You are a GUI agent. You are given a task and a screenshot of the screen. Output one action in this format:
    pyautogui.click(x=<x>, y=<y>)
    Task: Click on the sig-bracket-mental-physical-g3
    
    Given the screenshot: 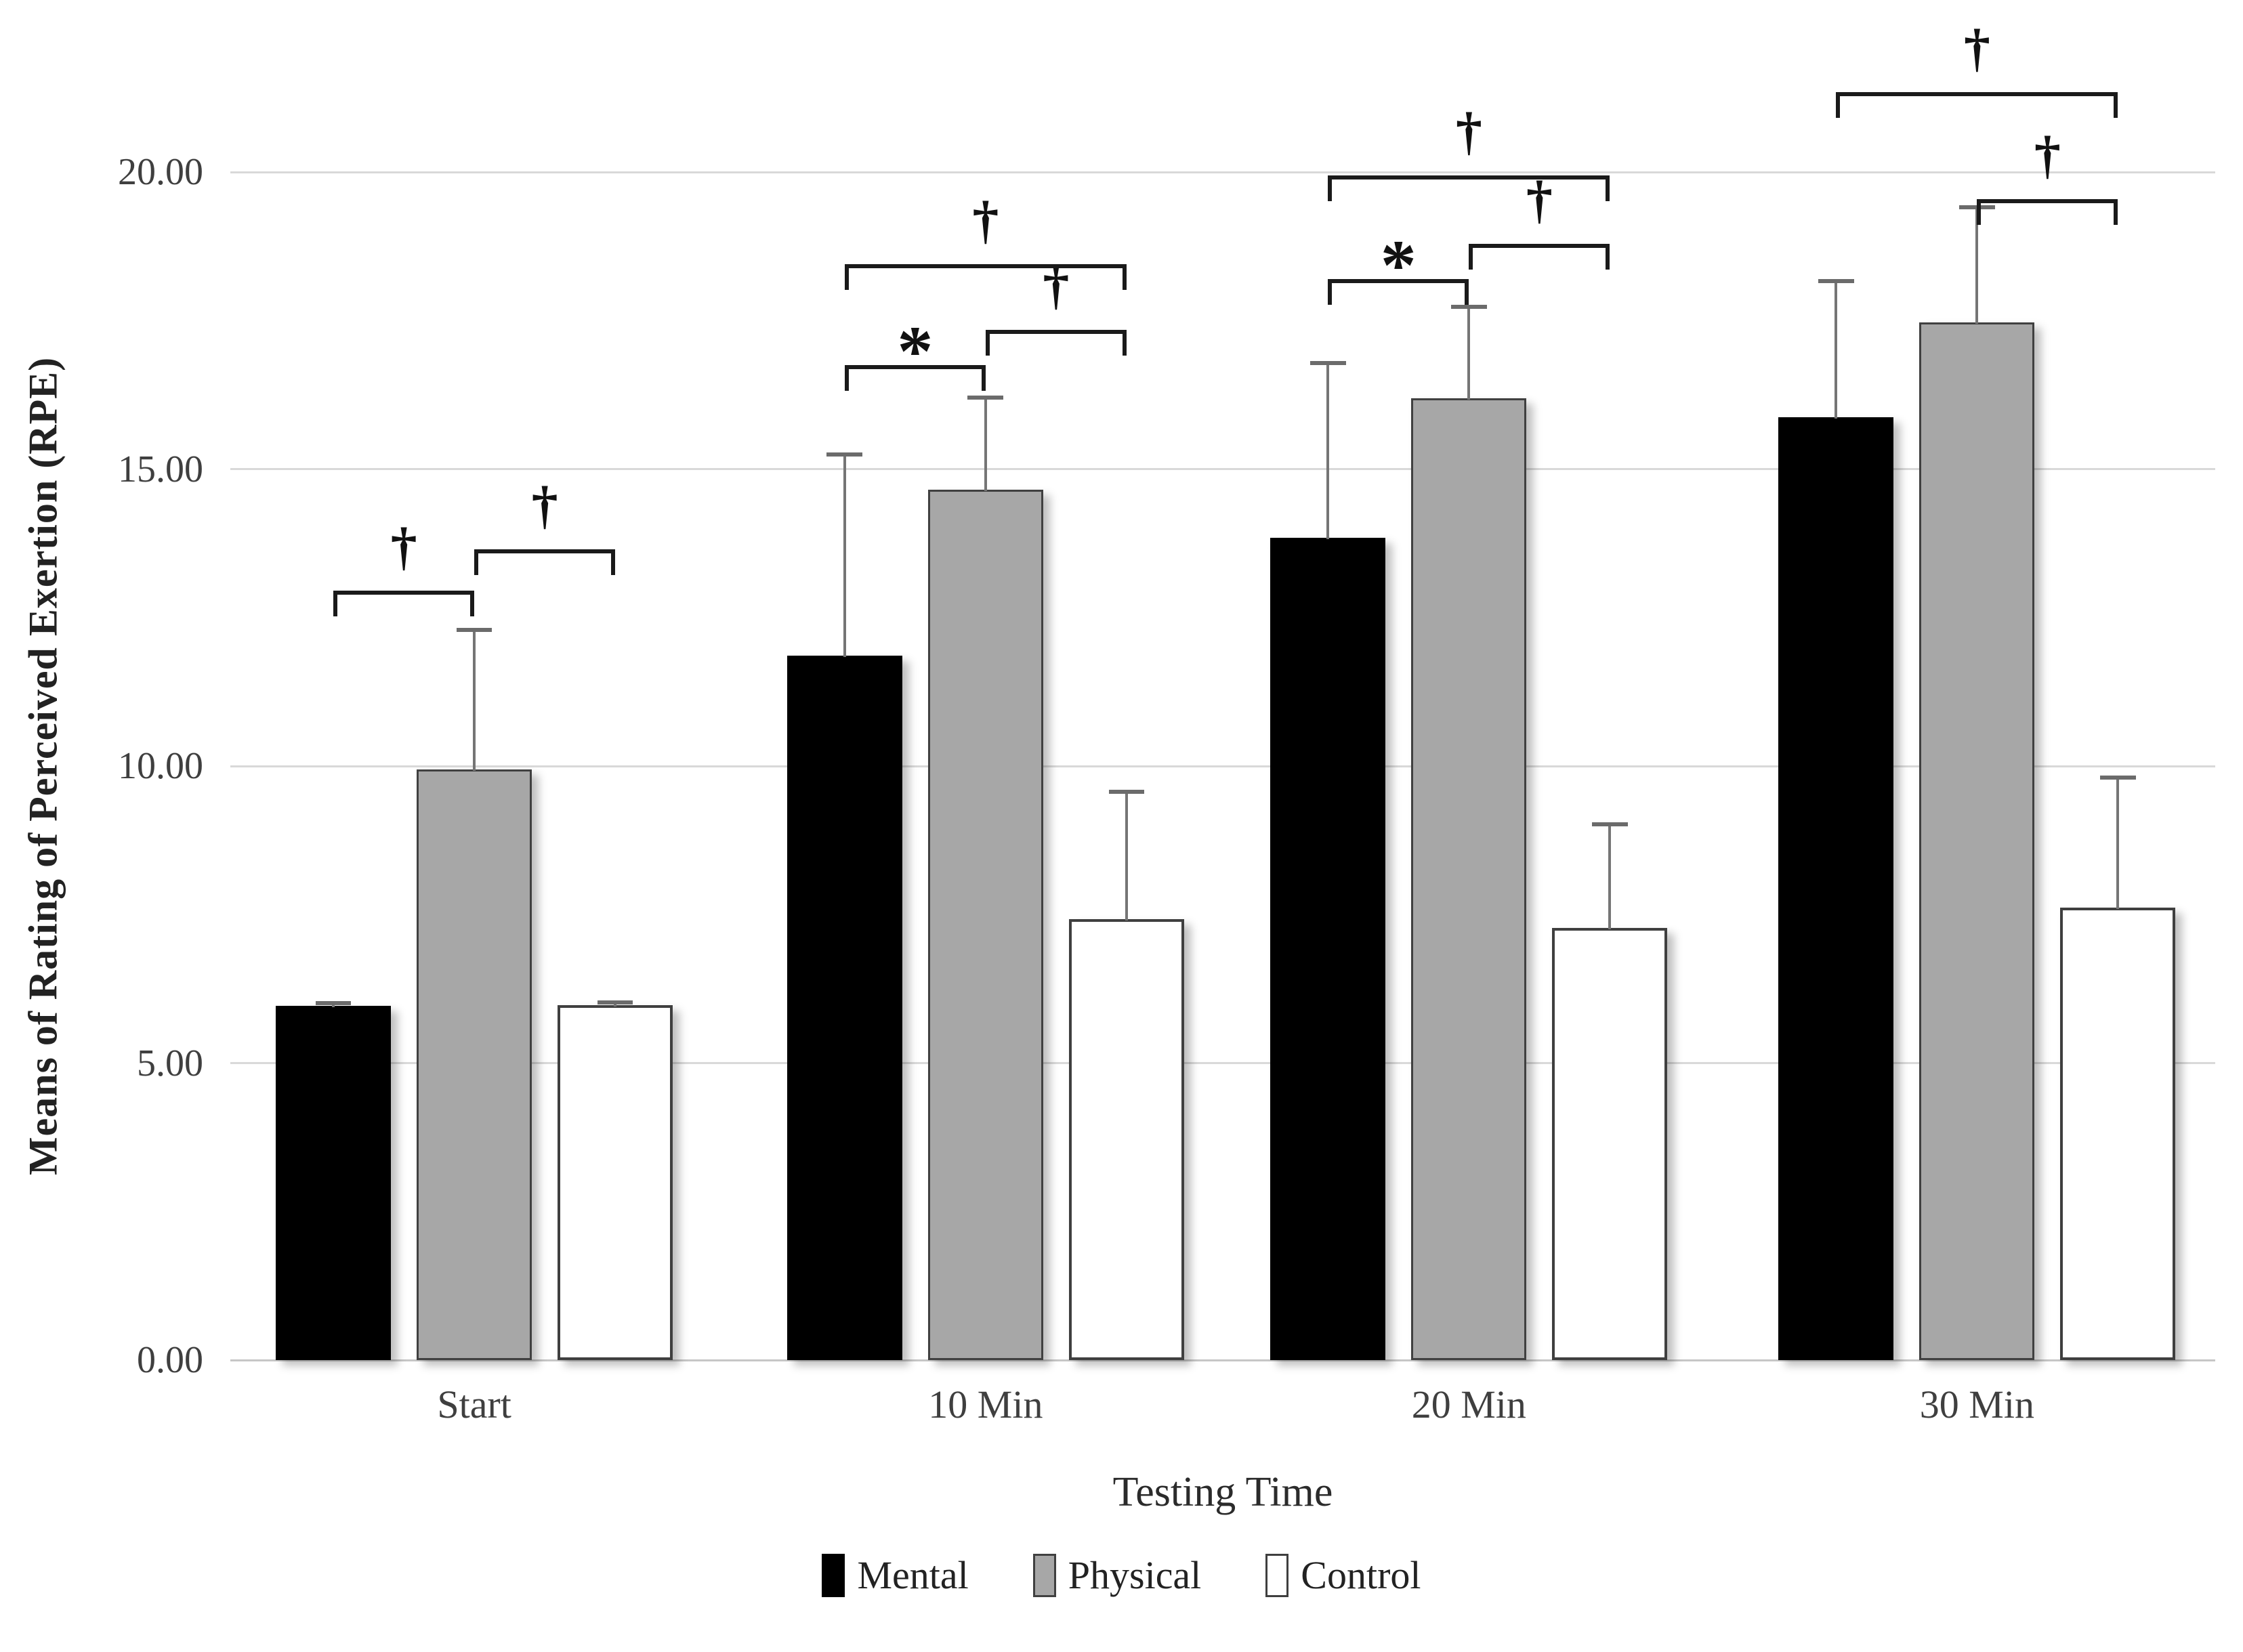 What is the action you would take?
    pyautogui.click(x=1399, y=292)
    